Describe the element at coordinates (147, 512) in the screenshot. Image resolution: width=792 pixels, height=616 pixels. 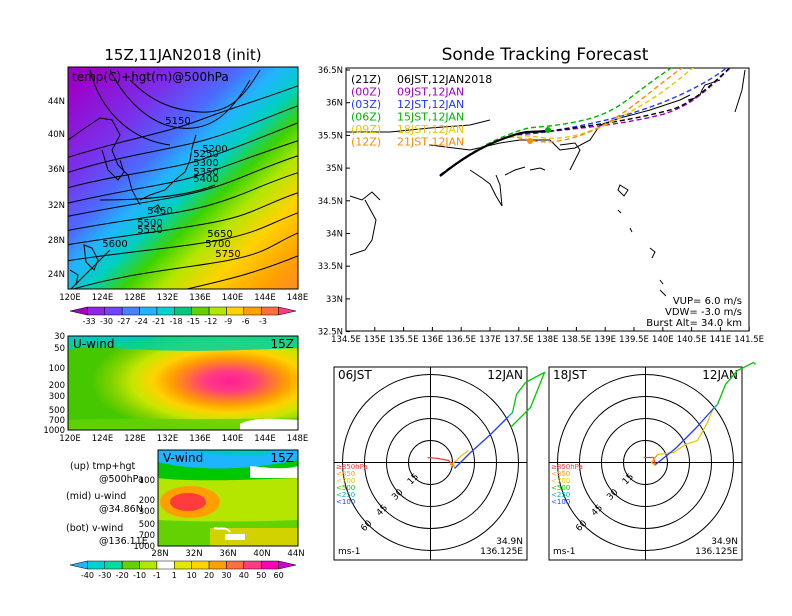
I see `vwind-p-tick: 300` at that location.